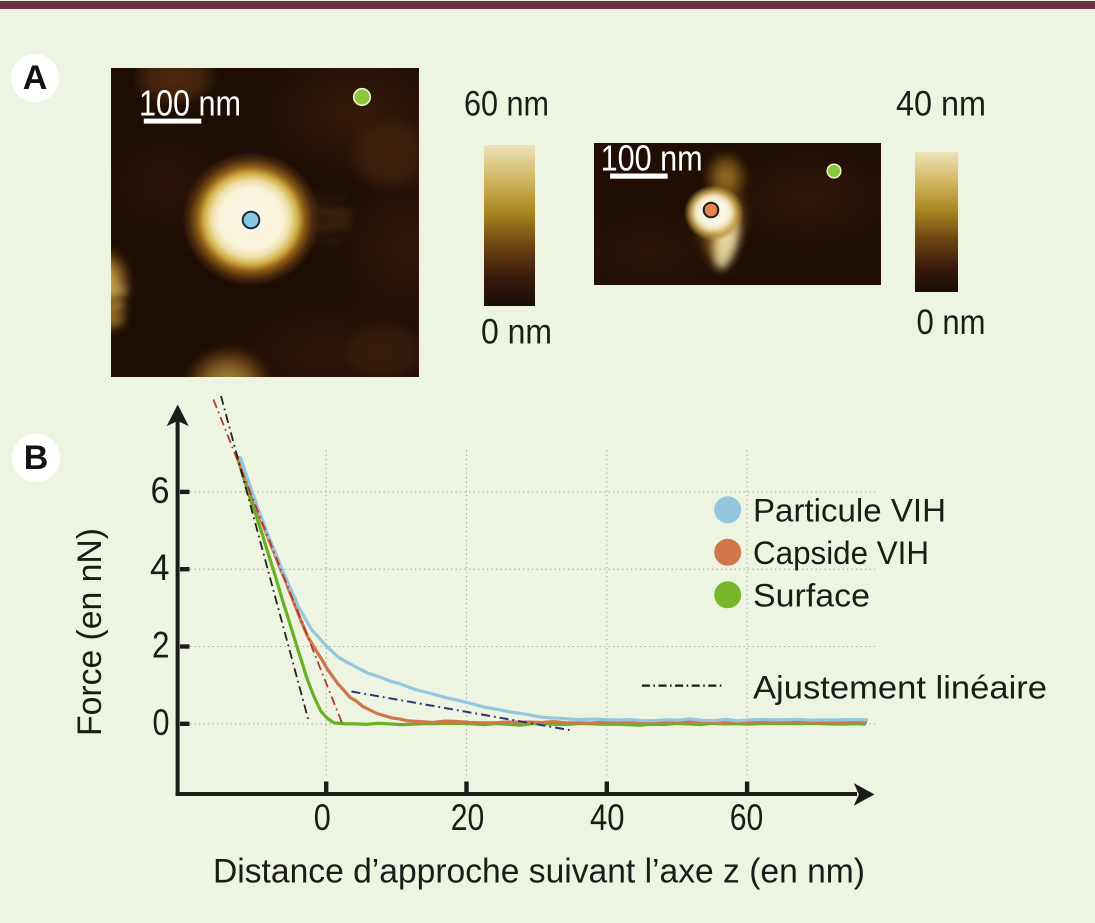  Describe the element at coordinates (811, 595) in the screenshot. I see `svg-text: Surface` at that location.